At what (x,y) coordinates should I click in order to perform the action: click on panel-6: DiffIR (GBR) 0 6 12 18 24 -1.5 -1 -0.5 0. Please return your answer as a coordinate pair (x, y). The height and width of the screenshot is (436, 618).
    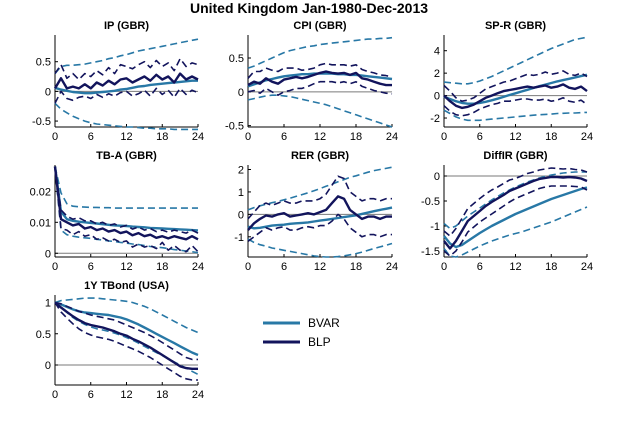
    Looking at the image, I should click on (507, 211).